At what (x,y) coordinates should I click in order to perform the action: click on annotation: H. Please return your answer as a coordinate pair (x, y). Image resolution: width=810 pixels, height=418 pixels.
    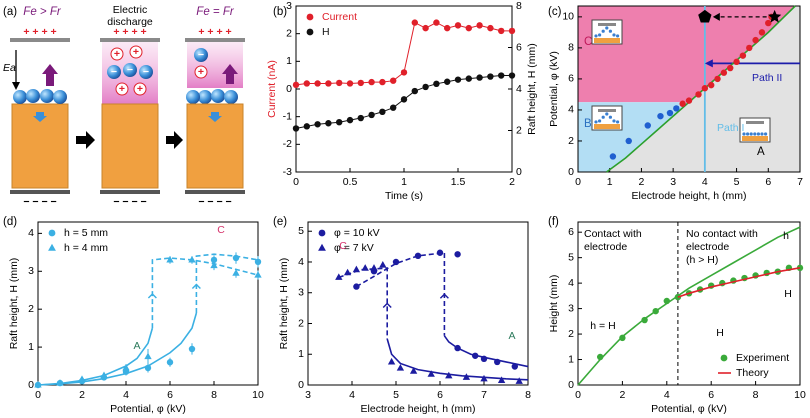
    Looking at the image, I should click on (788, 294).